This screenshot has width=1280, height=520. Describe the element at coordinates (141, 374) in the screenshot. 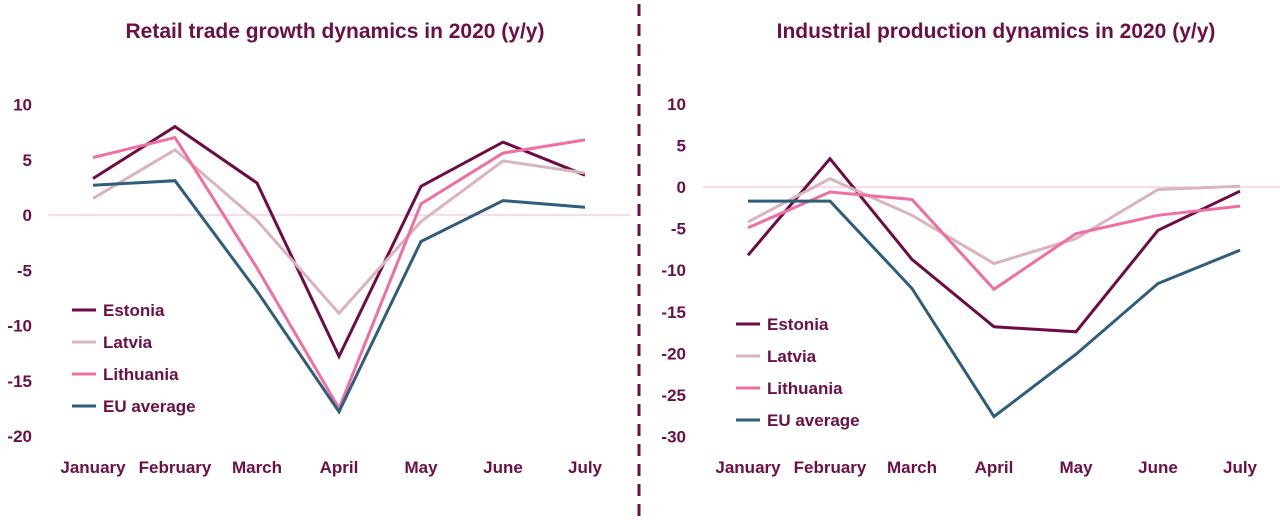

I see `chart-1-legend-label-lithuania: Lithuania` at that location.